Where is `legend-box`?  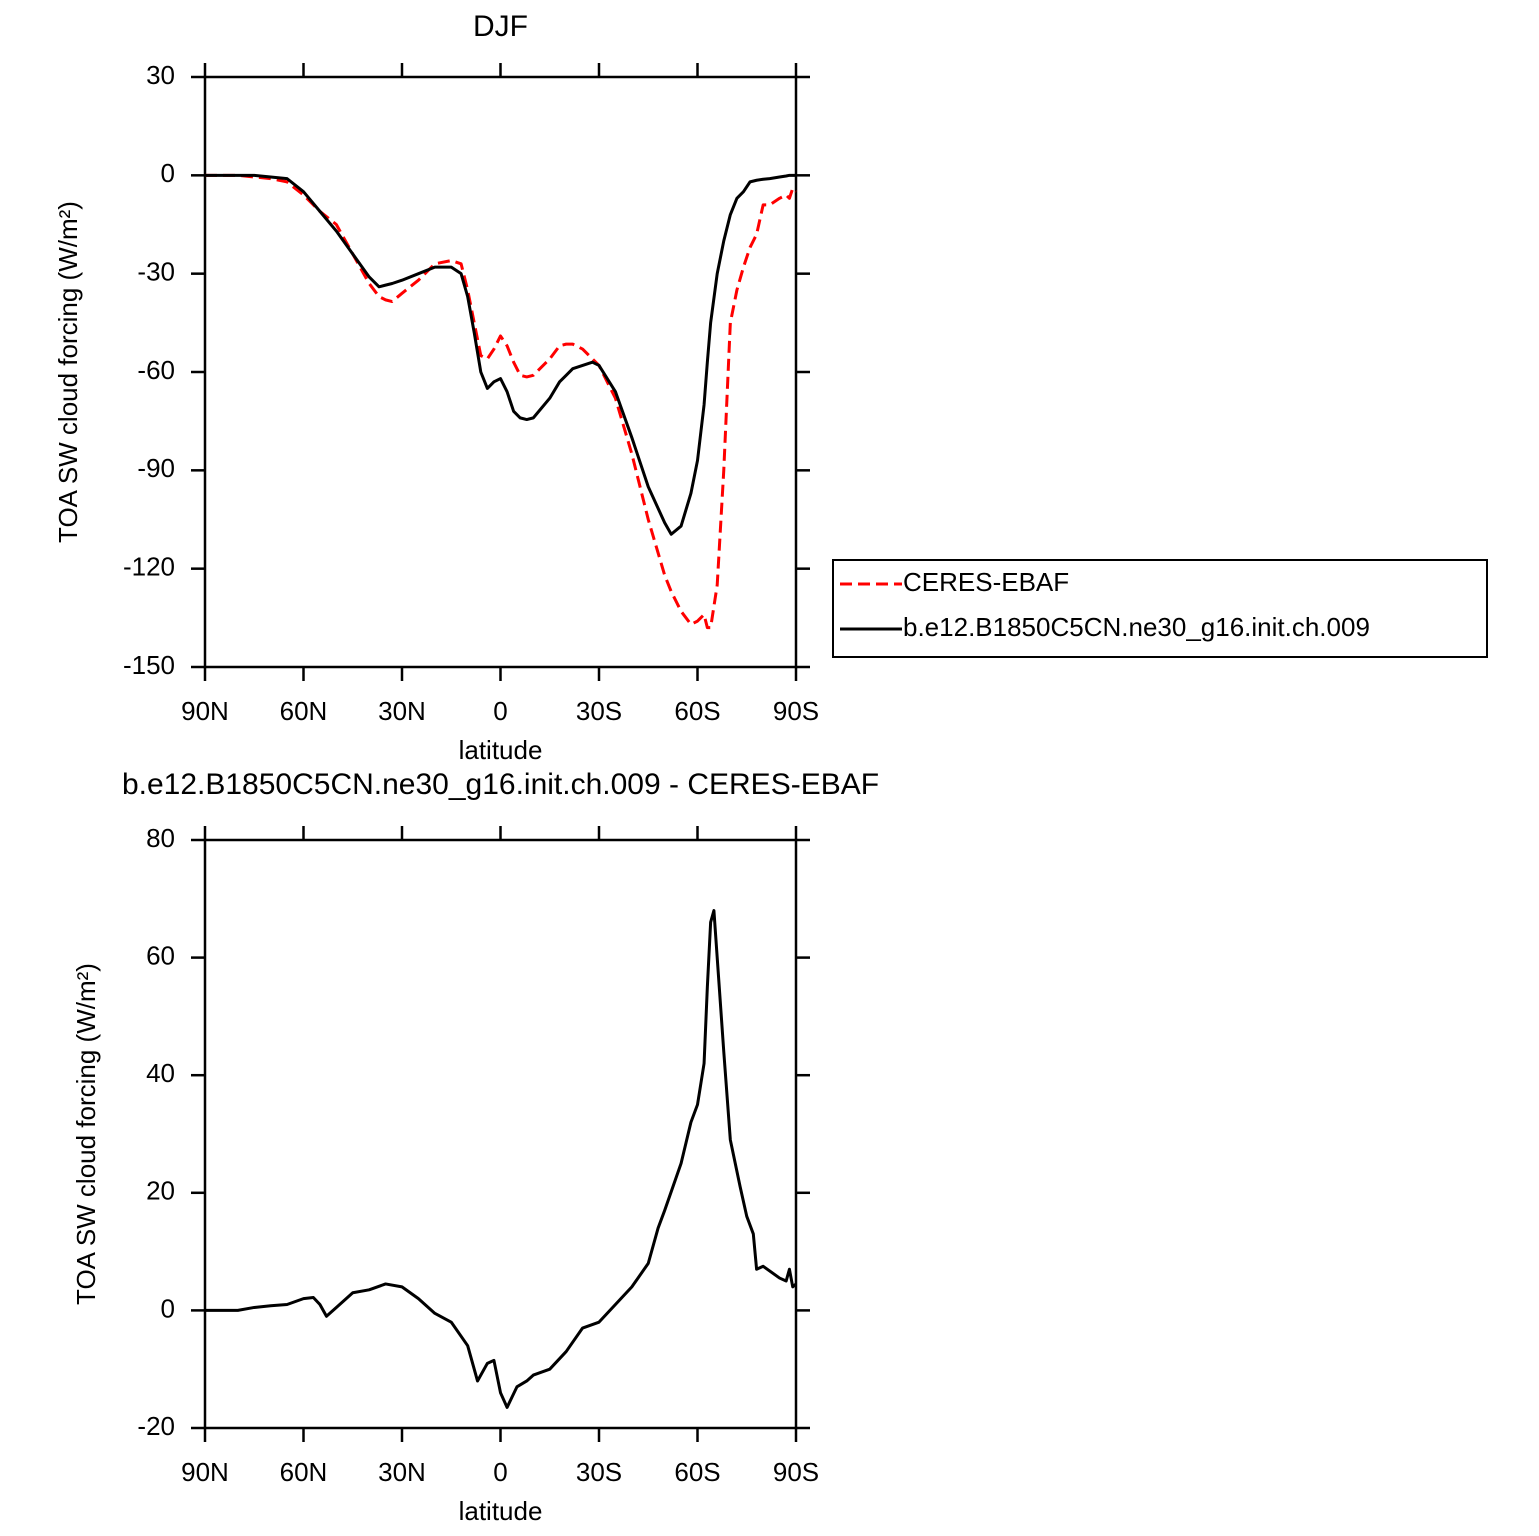
legend-box is located at coordinates (1160, 608).